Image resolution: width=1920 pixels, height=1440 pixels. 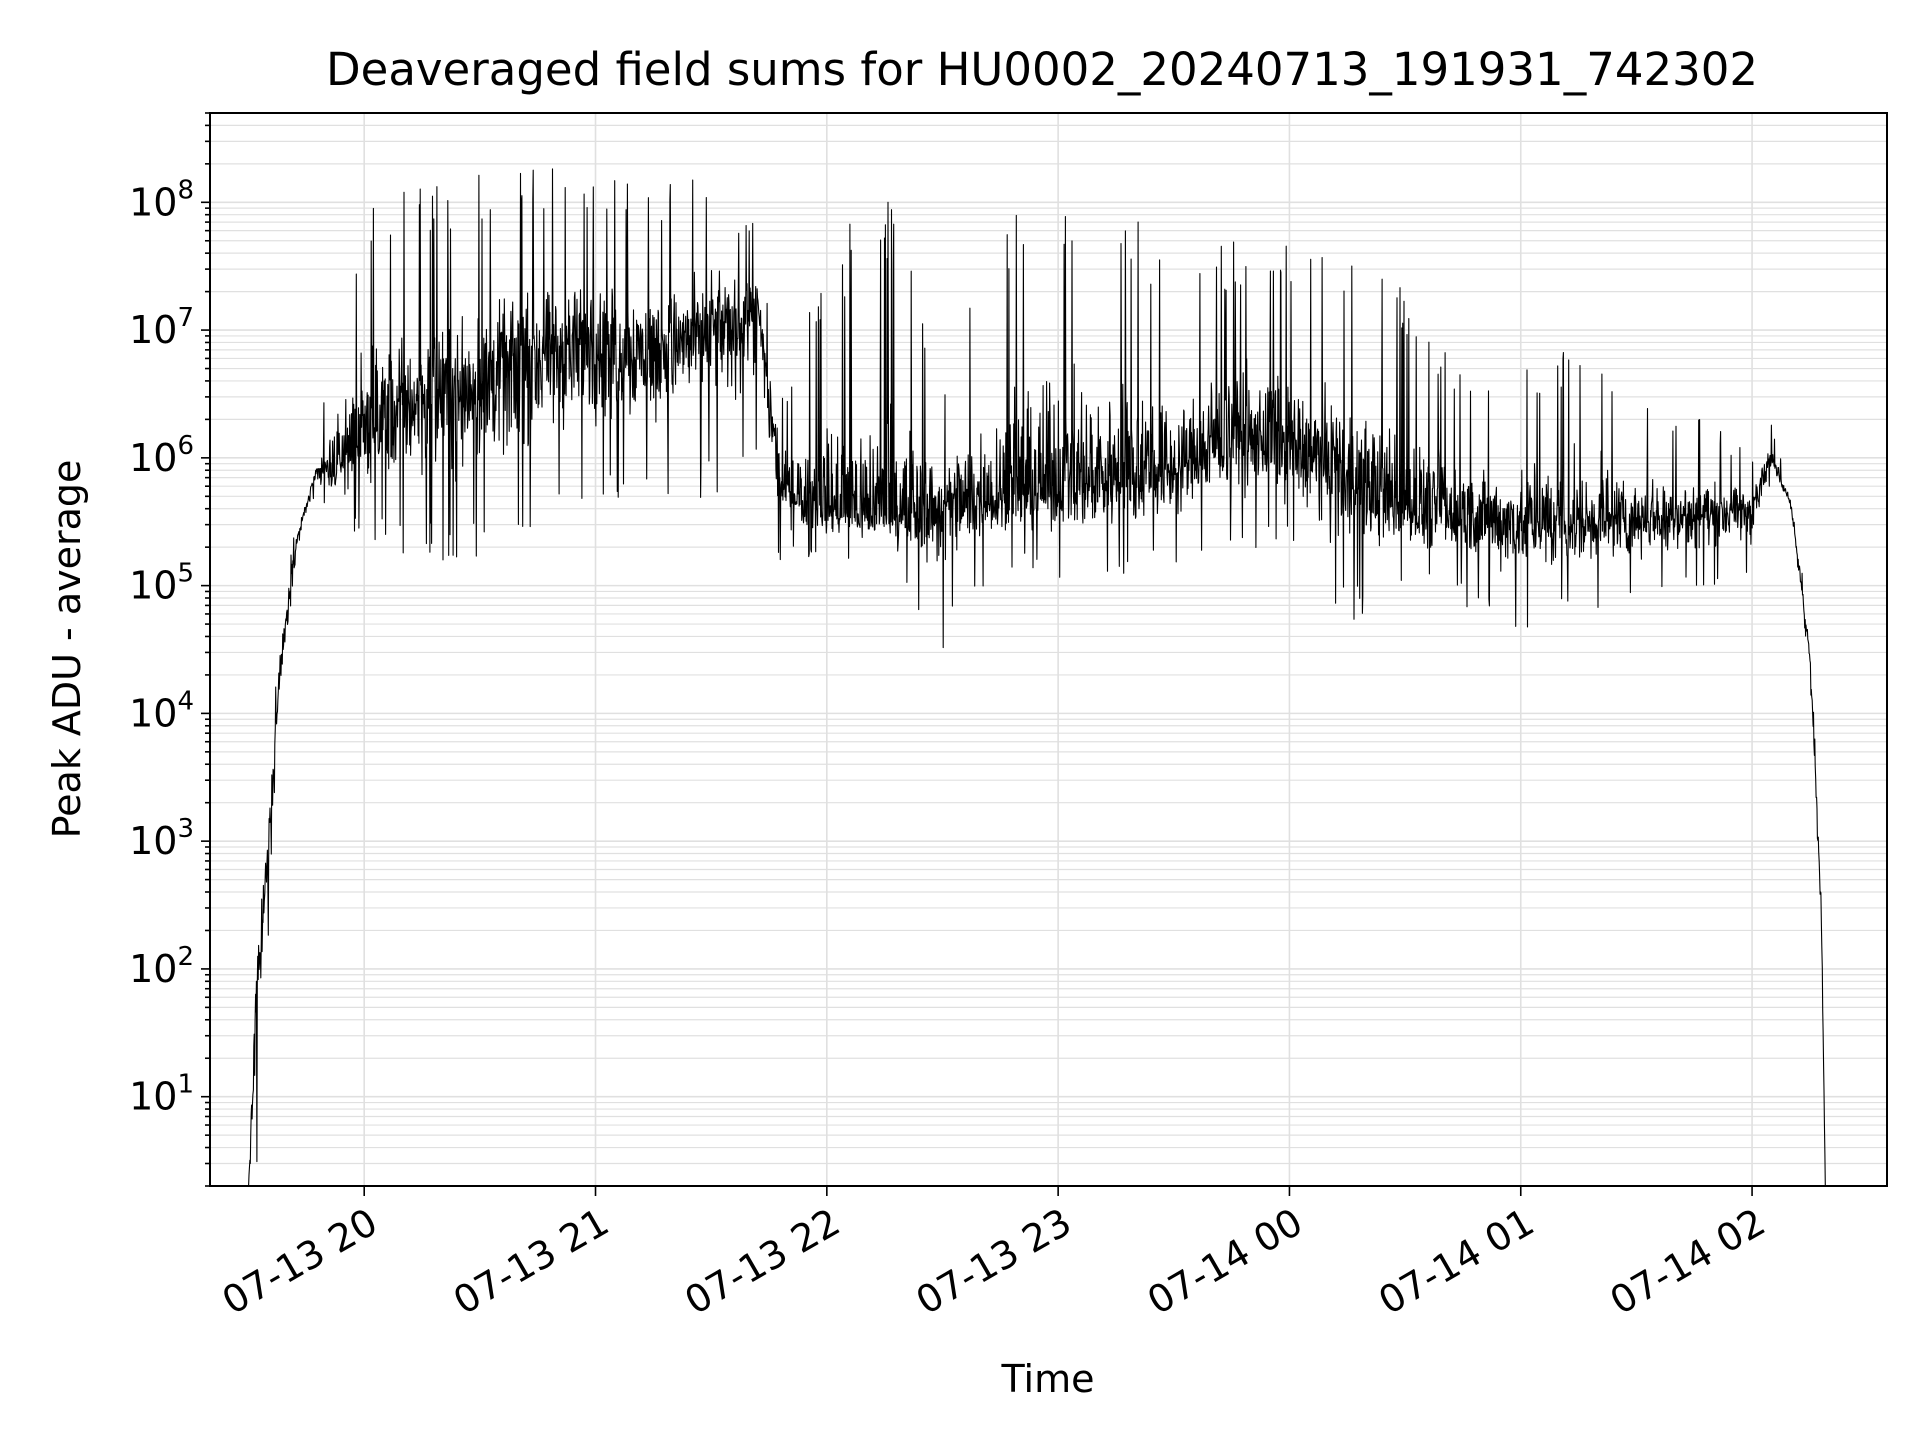 I want to click on x-axis-label: Time, so click(x=1048, y=1379).